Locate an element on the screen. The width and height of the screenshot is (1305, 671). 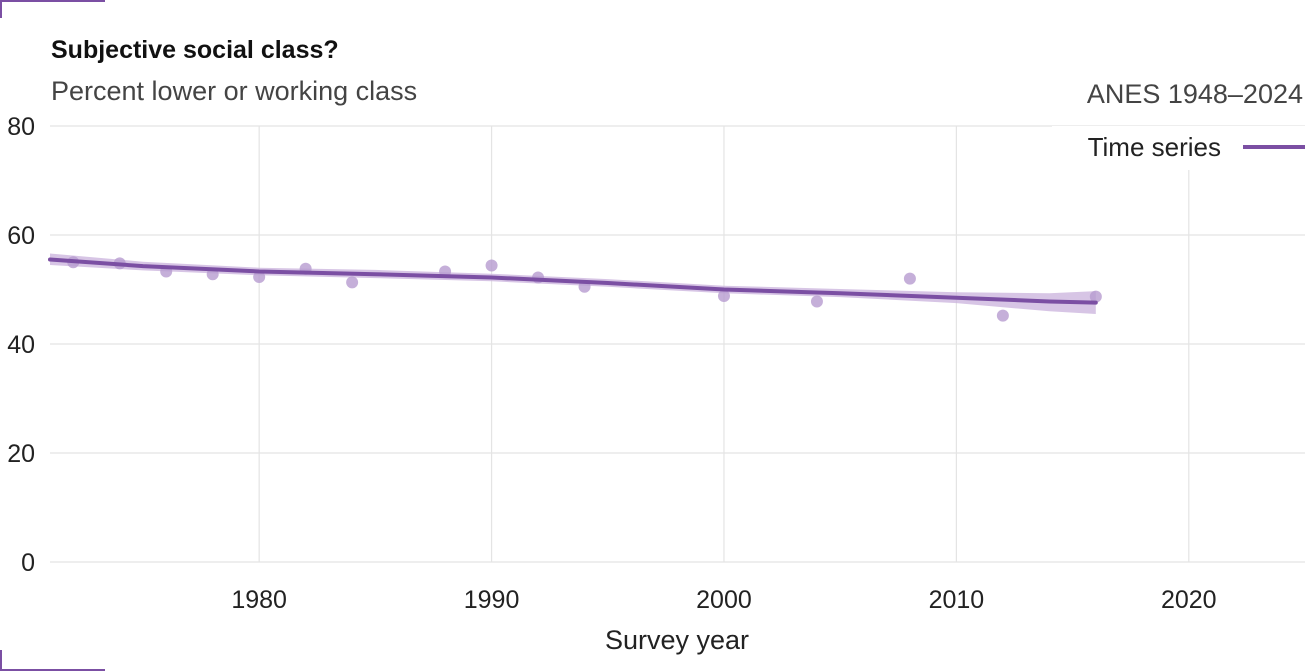
x-tick-label: 1990 is located at coordinates (492, 600).